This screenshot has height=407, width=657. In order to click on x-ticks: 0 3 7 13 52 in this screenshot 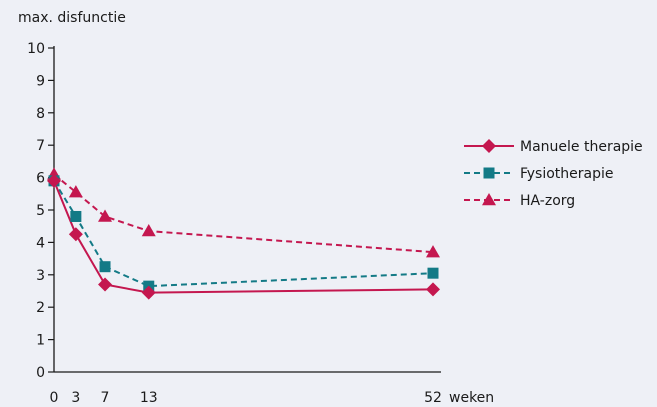, I will do `click(246, 398)`.